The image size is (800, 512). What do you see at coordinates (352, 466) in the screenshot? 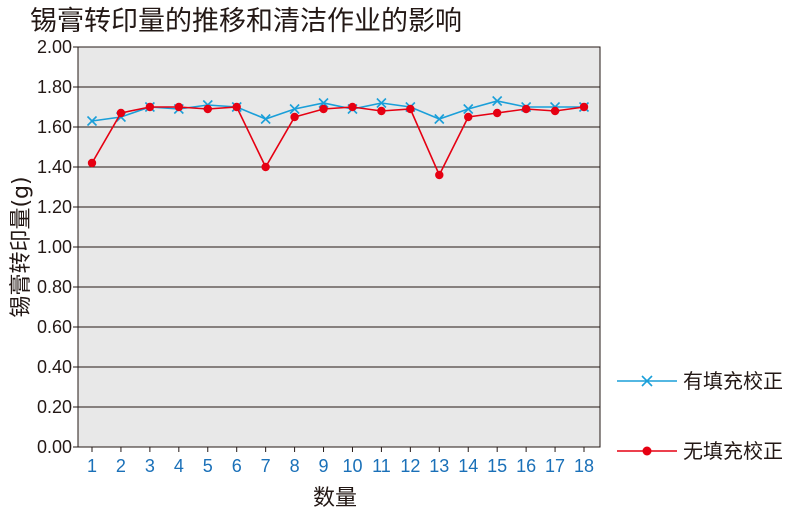
I see `x-tick-label: 10` at bounding box center [352, 466].